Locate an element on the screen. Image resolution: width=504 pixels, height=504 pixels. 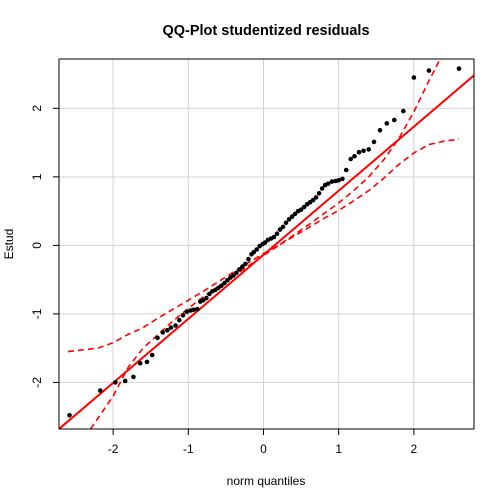
x-axis: -2 -1 0 1 2 is located at coordinates (263, 442).